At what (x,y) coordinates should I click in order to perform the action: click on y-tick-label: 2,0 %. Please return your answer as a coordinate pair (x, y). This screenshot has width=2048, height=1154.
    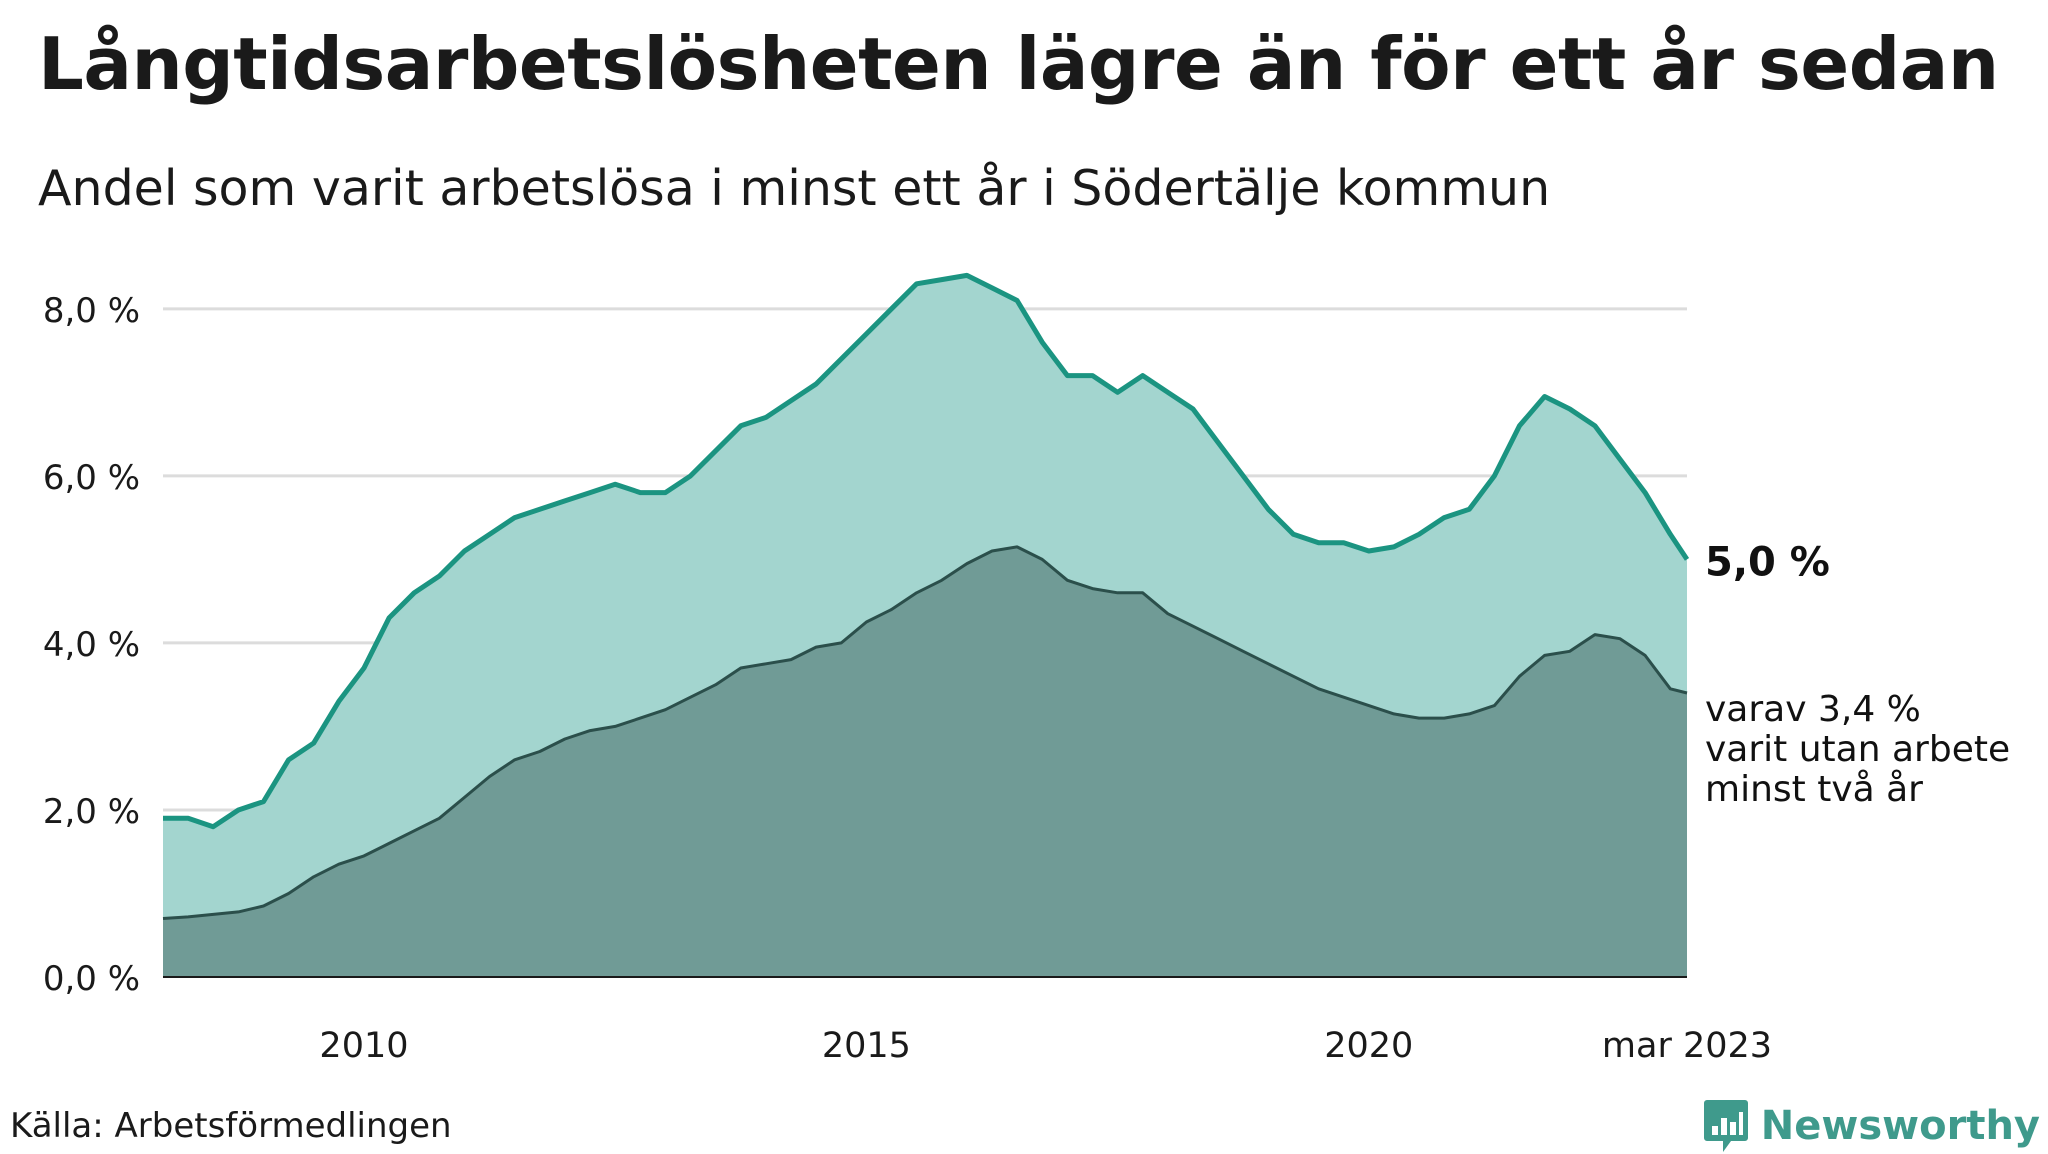
    Looking at the image, I should click on (91, 812).